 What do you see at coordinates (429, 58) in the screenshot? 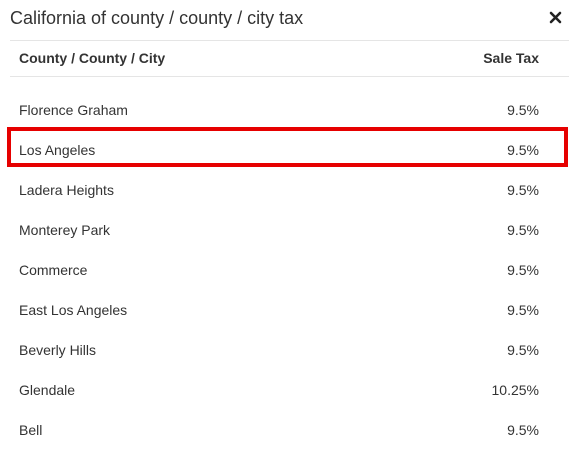
I see `column-header-tax: Sale Tax` at bounding box center [429, 58].